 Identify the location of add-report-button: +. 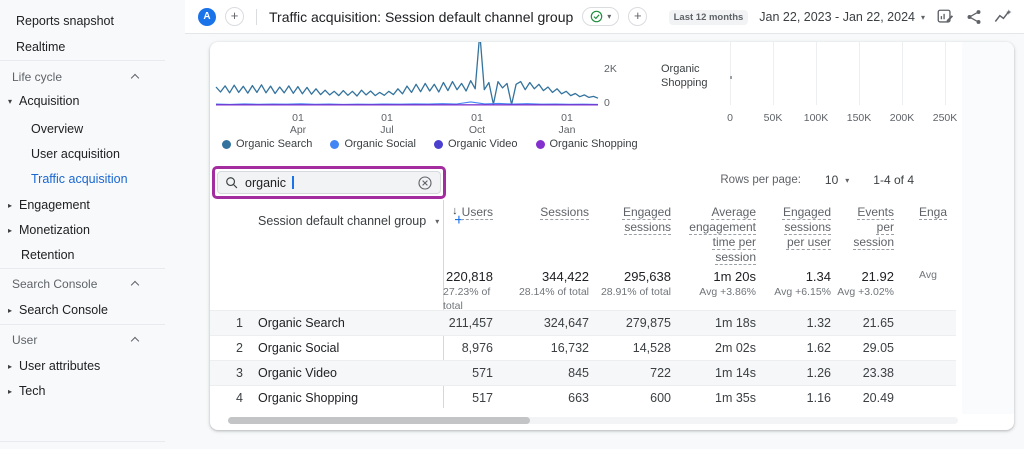
(234, 16).